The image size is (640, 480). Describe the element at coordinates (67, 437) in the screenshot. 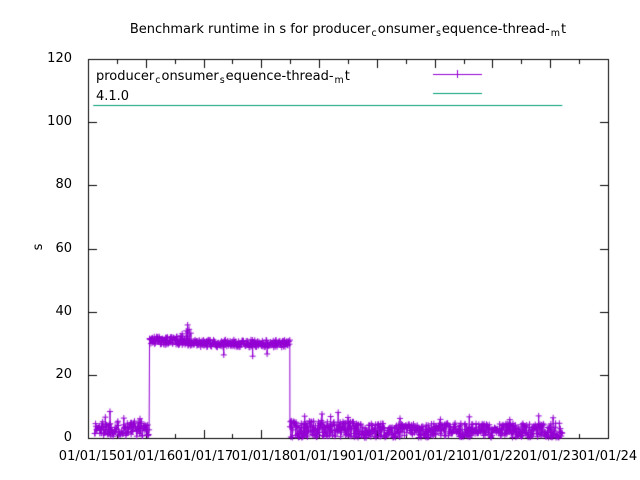

I see `y-tick-label: 0` at that location.